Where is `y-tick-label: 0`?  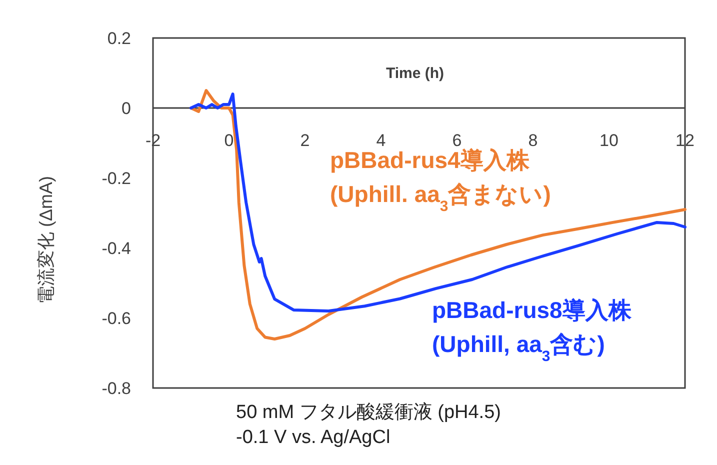 y-tick-label: 0 is located at coordinates (126, 108).